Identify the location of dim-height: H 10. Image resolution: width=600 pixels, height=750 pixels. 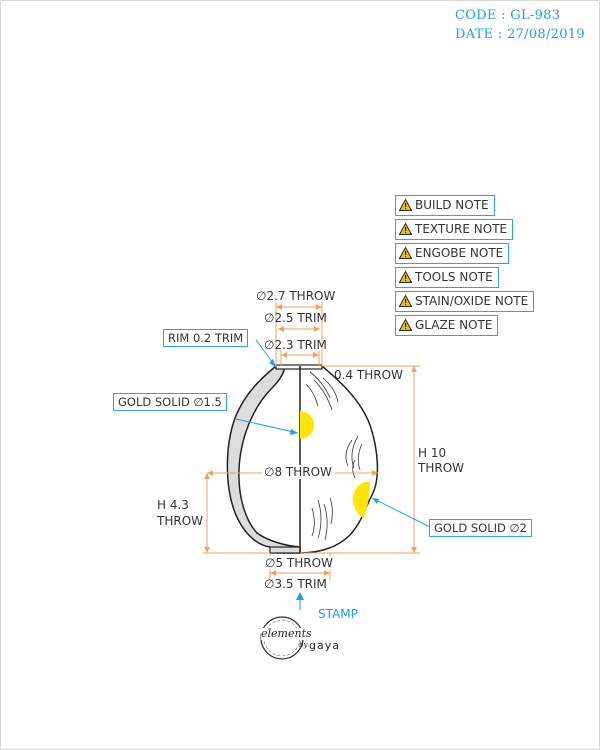
(432, 453).